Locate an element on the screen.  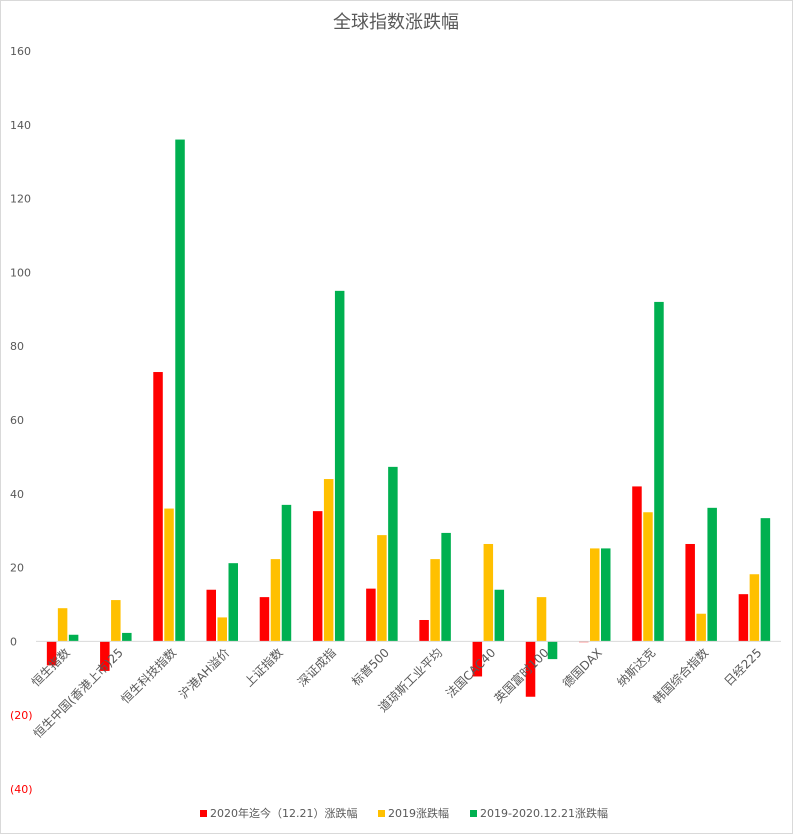
legend-label: 2019-2020.12.21涨跌幅 is located at coordinates (544, 813).